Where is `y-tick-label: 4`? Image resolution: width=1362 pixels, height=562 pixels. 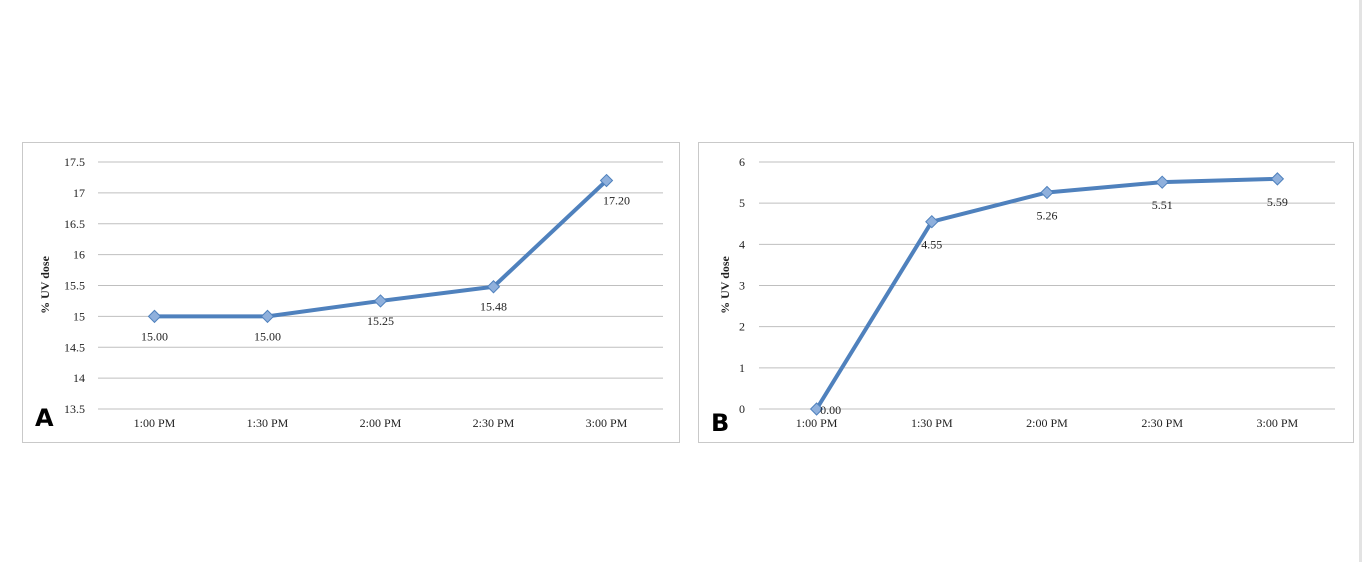
y-tick-label: 4 is located at coordinates (742, 244).